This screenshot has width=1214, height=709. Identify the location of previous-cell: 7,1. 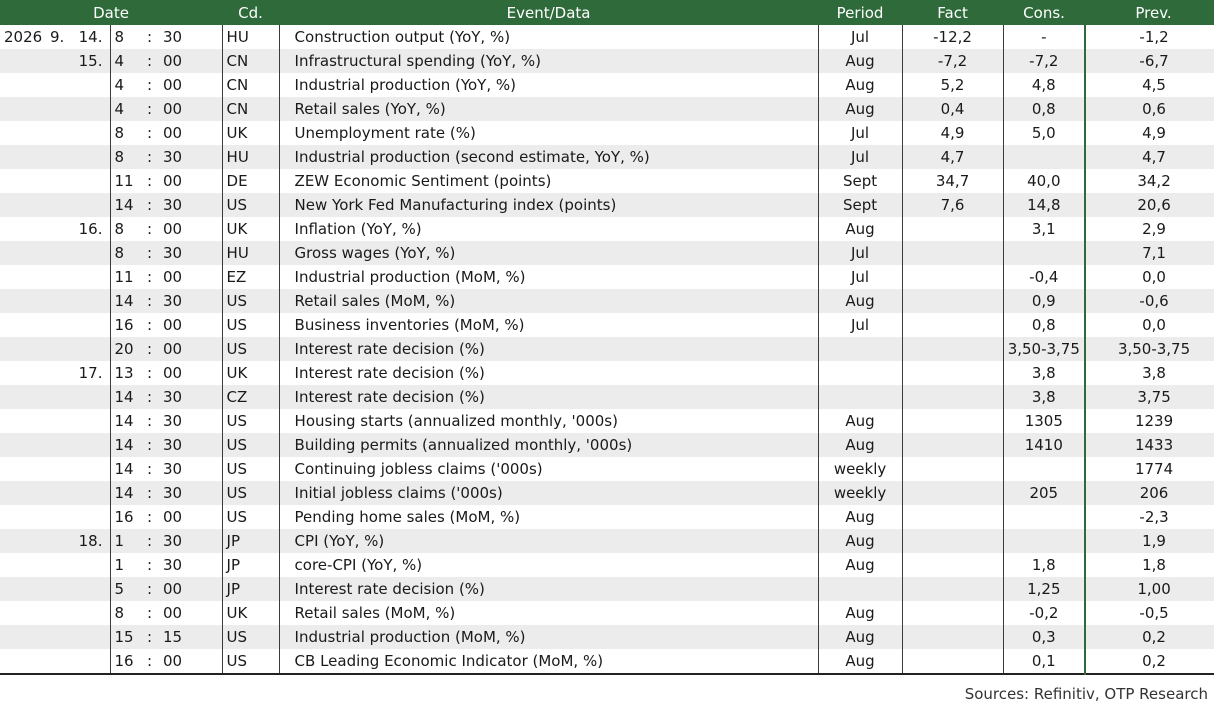
(1149, 253).